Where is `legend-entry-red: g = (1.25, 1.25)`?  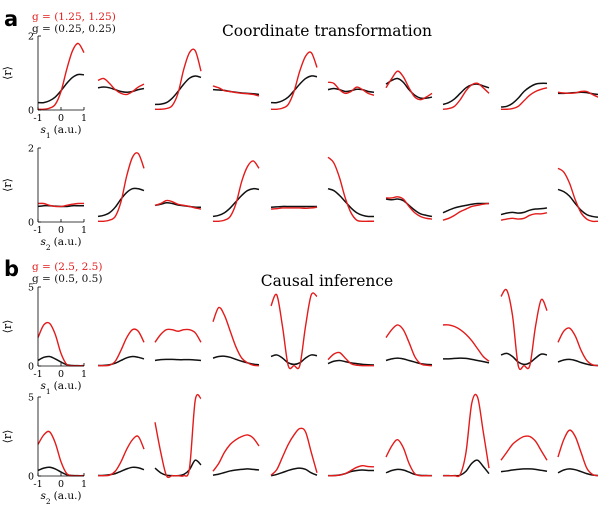 legend-entry-red: g = (1.25, 1.25) is located at coordinates (74, 17).